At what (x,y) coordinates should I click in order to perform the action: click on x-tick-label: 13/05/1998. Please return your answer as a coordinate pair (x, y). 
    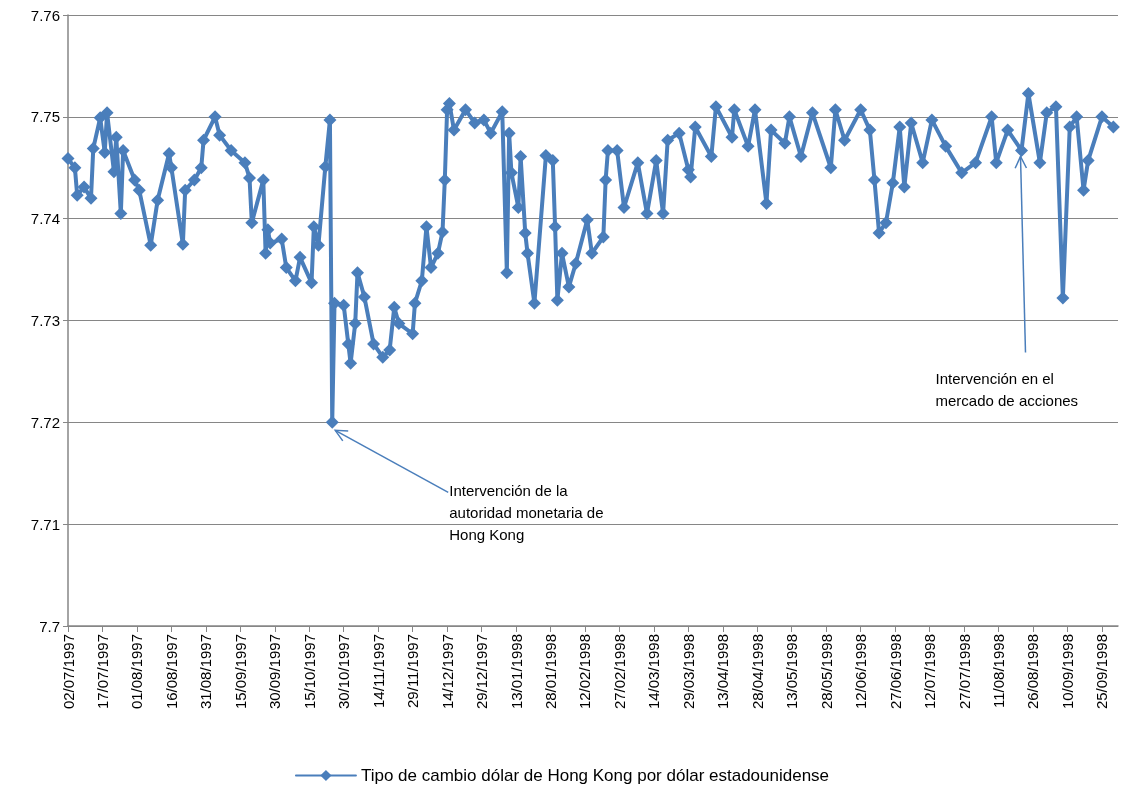
    Looking at the image, I should click on (792, 672).